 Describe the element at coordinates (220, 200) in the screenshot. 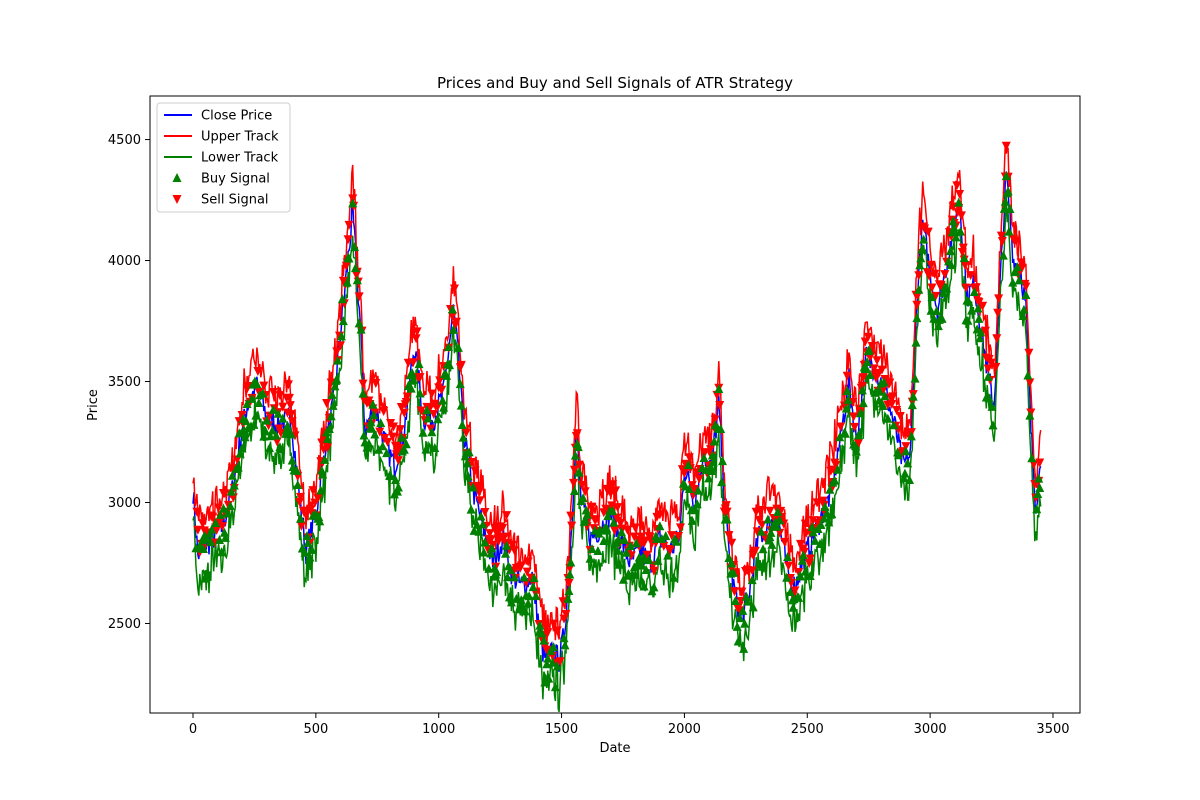

I see `legend-entry: Sell Signal` at that location.